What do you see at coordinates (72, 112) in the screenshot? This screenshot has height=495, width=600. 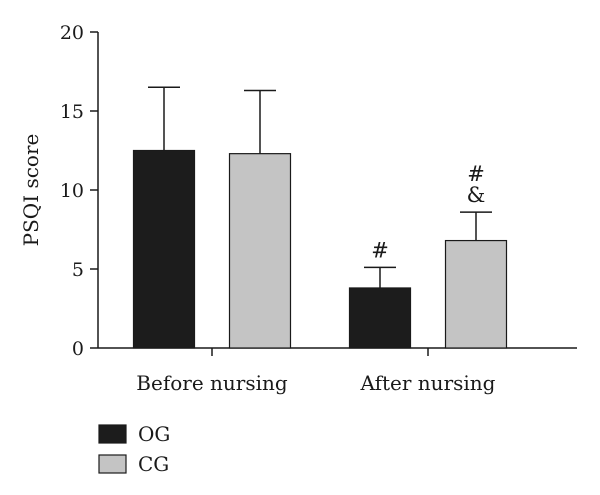 I see `y-tick-label: 15` at bounding box center [72, 112].